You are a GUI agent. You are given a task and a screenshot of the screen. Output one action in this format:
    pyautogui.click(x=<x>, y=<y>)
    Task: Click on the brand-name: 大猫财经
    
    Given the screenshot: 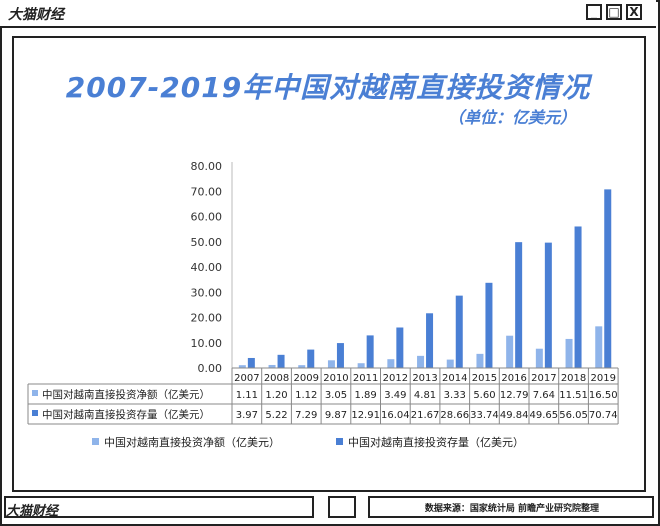 What is the action you would take?
    pyautogui.click(x=36, y=15)
    